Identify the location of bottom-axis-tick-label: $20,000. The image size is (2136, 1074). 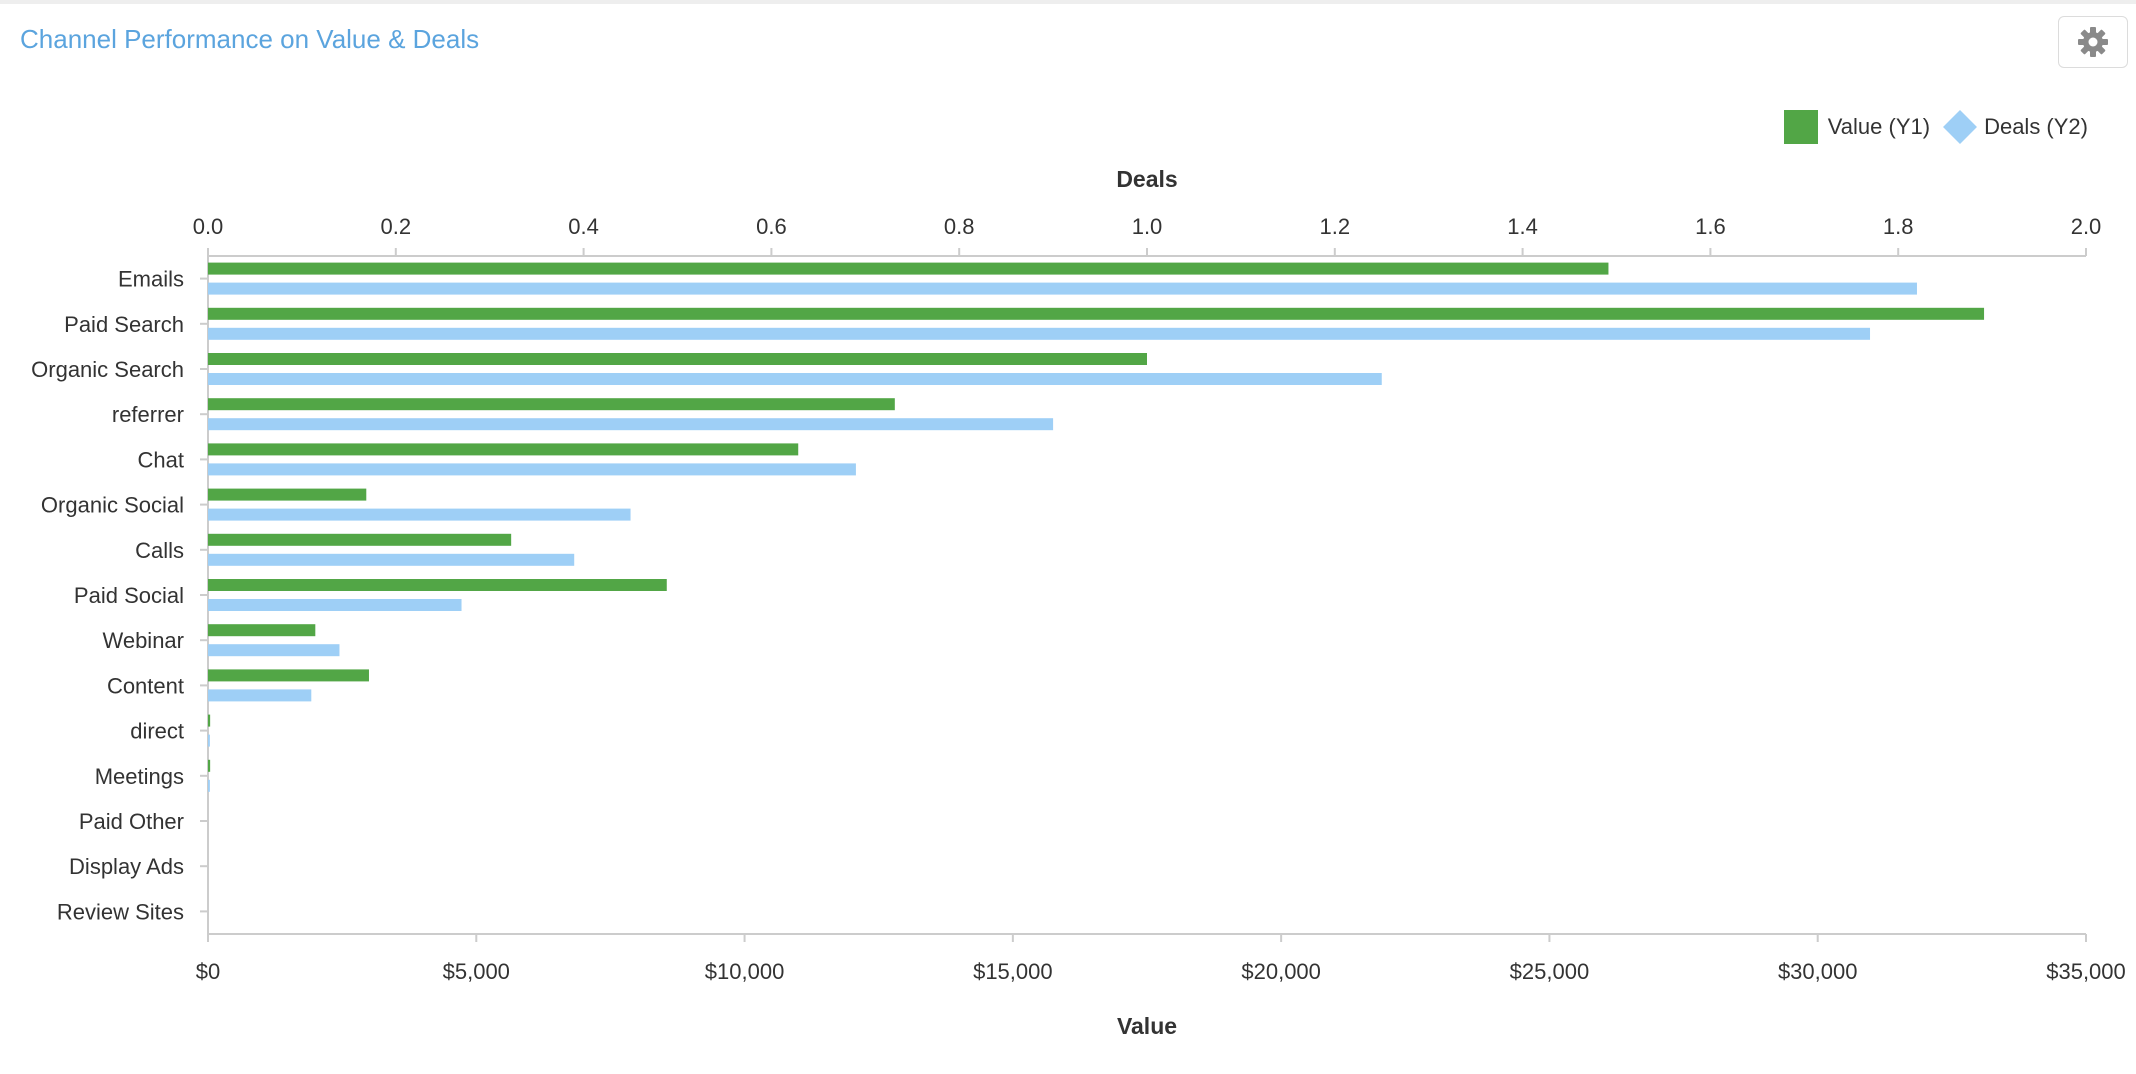
(1281, 971).